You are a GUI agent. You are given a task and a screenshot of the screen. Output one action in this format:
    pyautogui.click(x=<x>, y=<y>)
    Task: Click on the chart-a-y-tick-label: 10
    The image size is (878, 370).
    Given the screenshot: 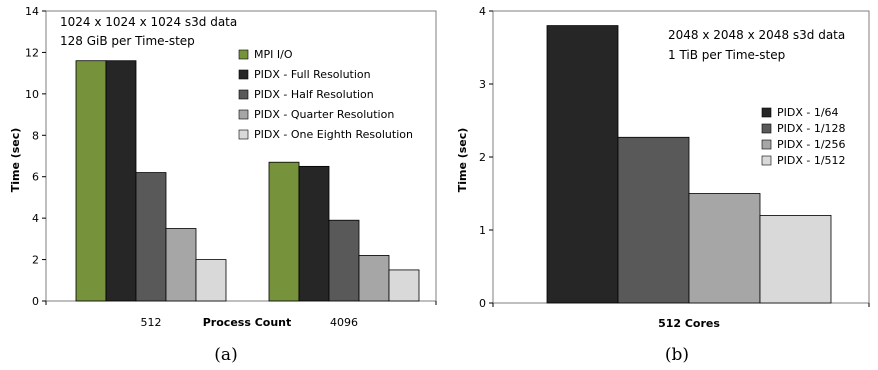 What is the action you would take?
    pyautogui.click(x=32, y=94)
    